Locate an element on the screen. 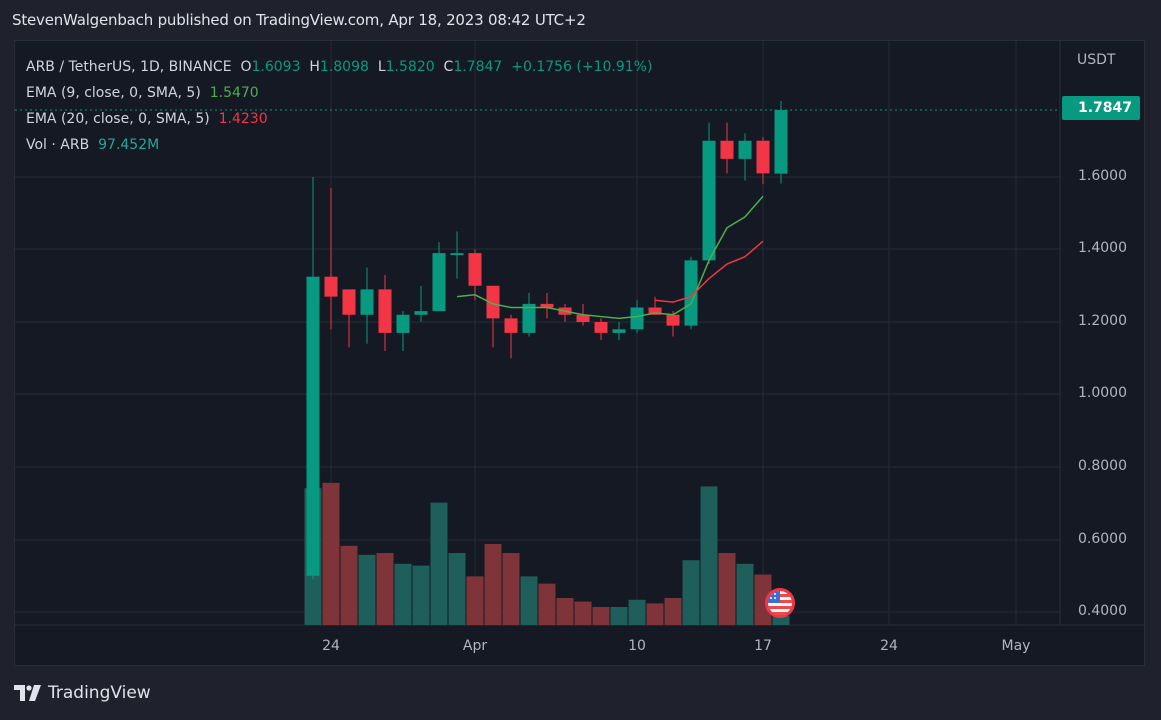 Image resolution: width=1161 pixels, height=720 pixels. ema20-value: 1.4230 is located at coordinates (243, 119).